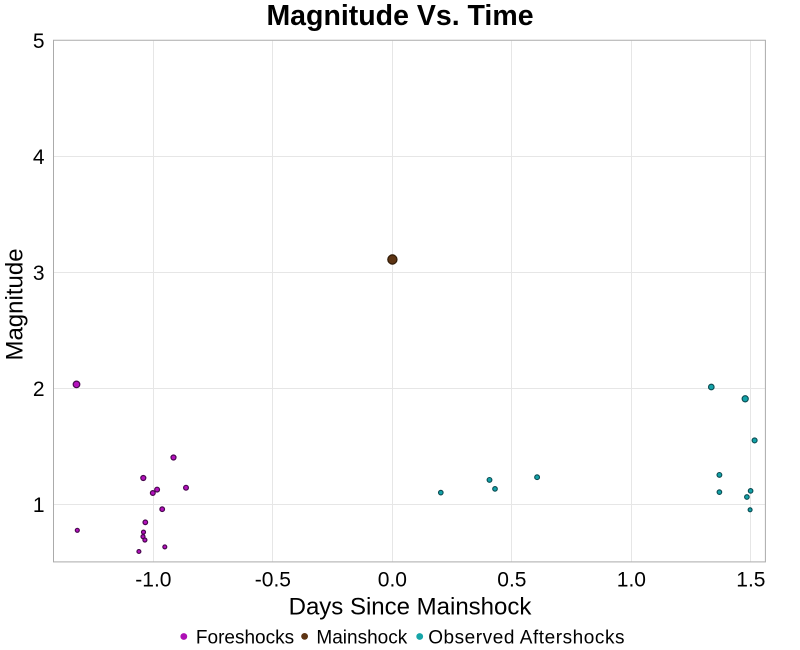 Image resolution: width=800 pixels, height=650 pixels. I want to click on svg-text: 2, so click(39, 389).